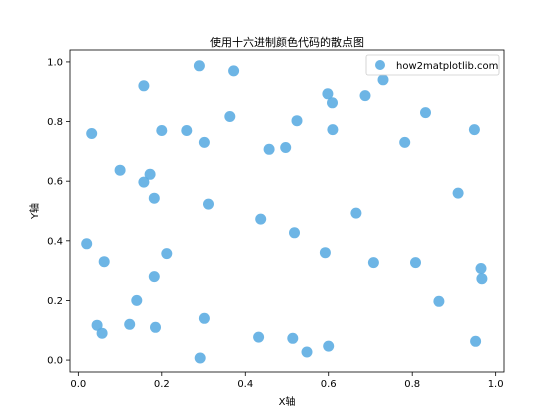  Describe the element at coordinates (496, 384) in the screenshot. I see `x-tick-label: 1.0` at that location.